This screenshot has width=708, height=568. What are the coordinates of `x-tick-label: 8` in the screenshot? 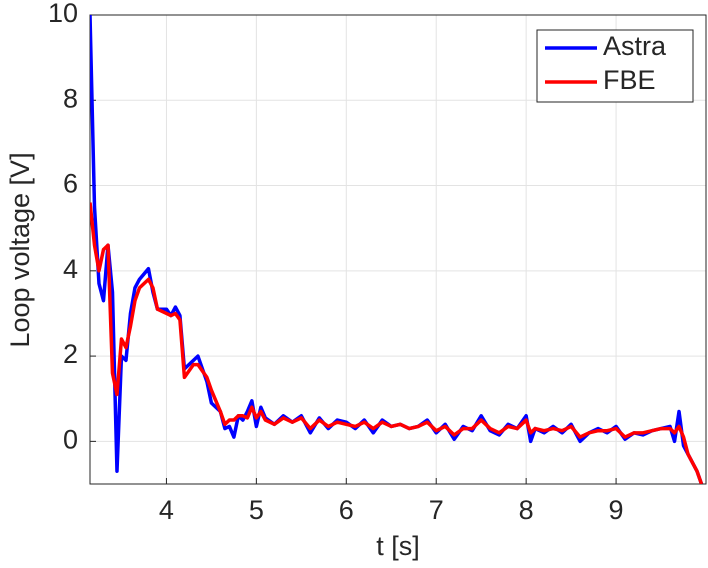 It's located at (526, 510).